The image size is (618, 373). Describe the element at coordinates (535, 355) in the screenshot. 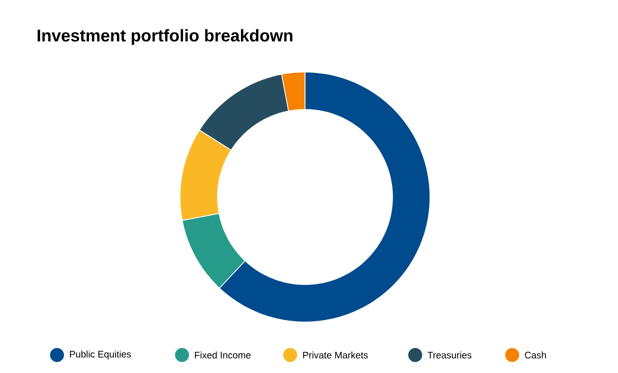

I see `legend-label: Cash` at that location.